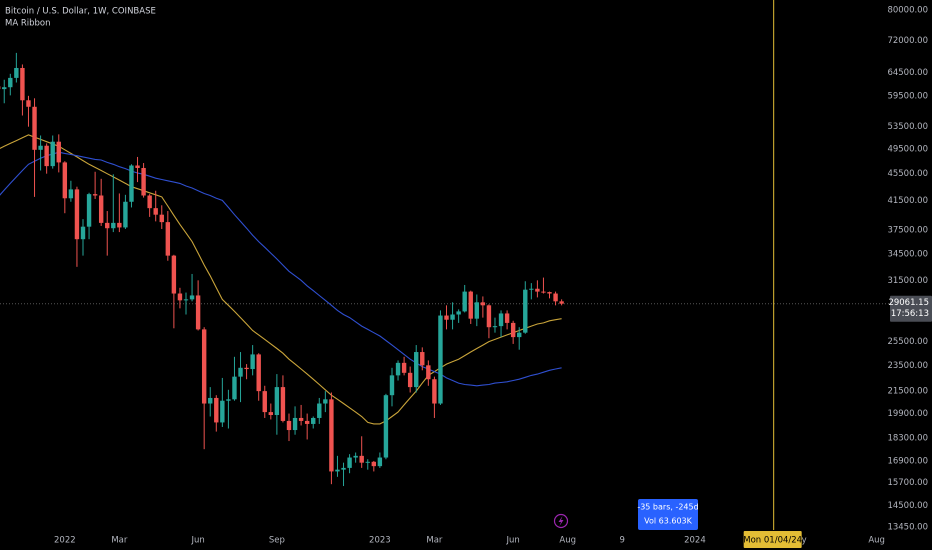 This screenshot has height=550, width=932. What do you see at coordinates (907, 150) in the screenshot?
I see `y-tick-label: 49500.00` at bounding box center [907, 150].